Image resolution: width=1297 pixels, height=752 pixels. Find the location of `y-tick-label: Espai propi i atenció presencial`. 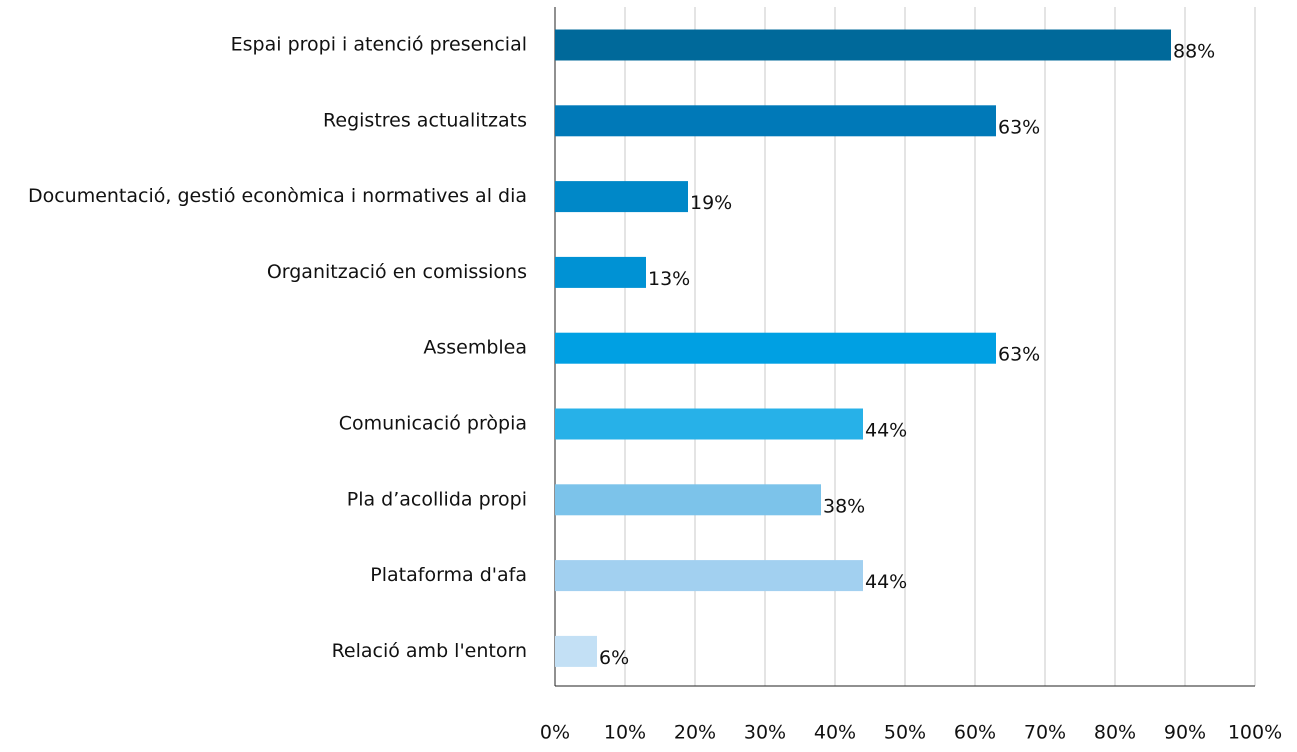

y-tick-label: Espai propi i atenció presencial is located at coordinates (379, 45).